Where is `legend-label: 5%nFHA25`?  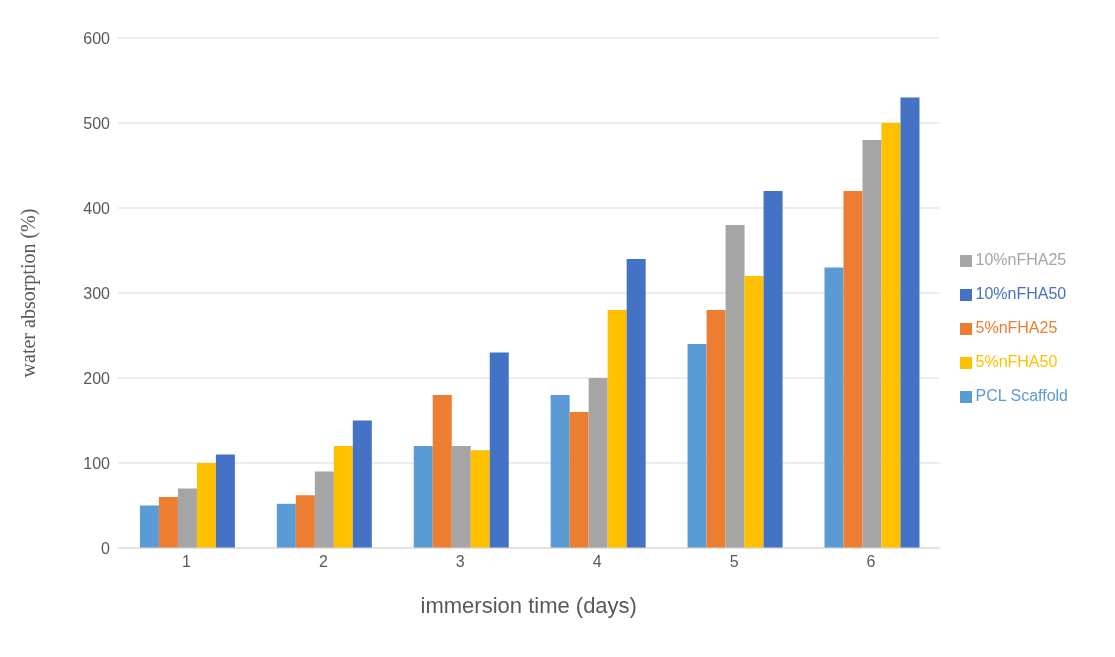 legend-label: 5%nFHA25 is located at coordinates (1016, 327).